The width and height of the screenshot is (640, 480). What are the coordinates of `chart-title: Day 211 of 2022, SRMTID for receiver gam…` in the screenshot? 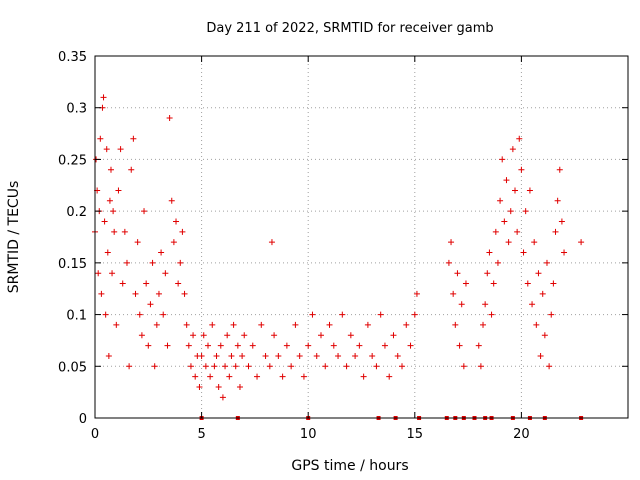 It's located at (349, 28).